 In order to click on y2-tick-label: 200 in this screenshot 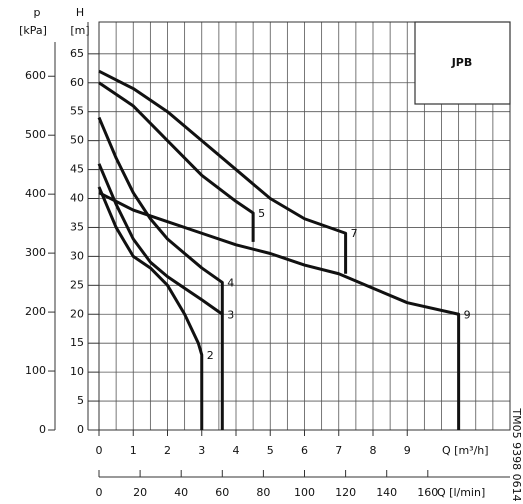, I will do `click(35, 311)`.